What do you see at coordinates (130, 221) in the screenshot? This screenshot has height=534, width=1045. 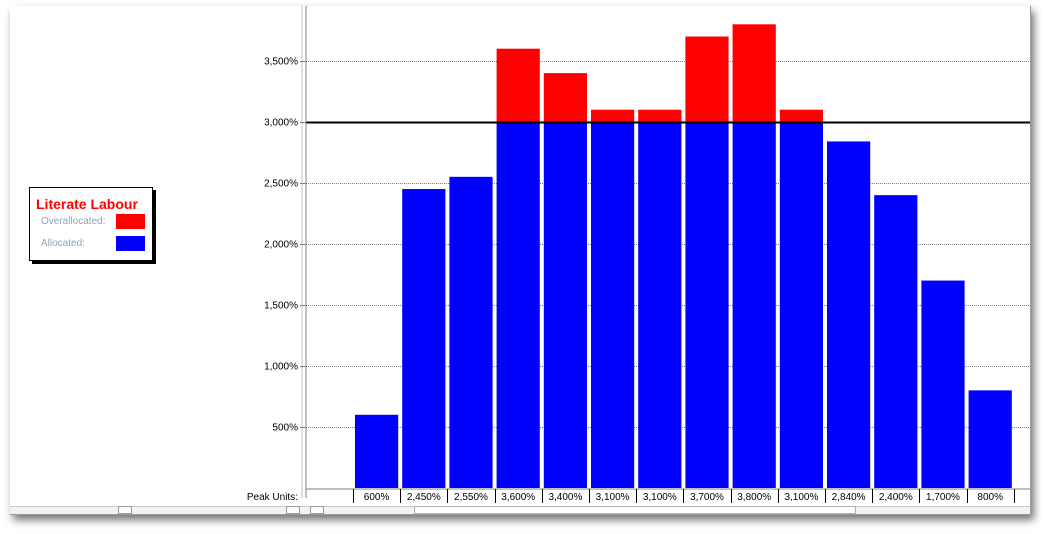 I see `legend-swatch-overallocated` at bounding box center [130, 221].